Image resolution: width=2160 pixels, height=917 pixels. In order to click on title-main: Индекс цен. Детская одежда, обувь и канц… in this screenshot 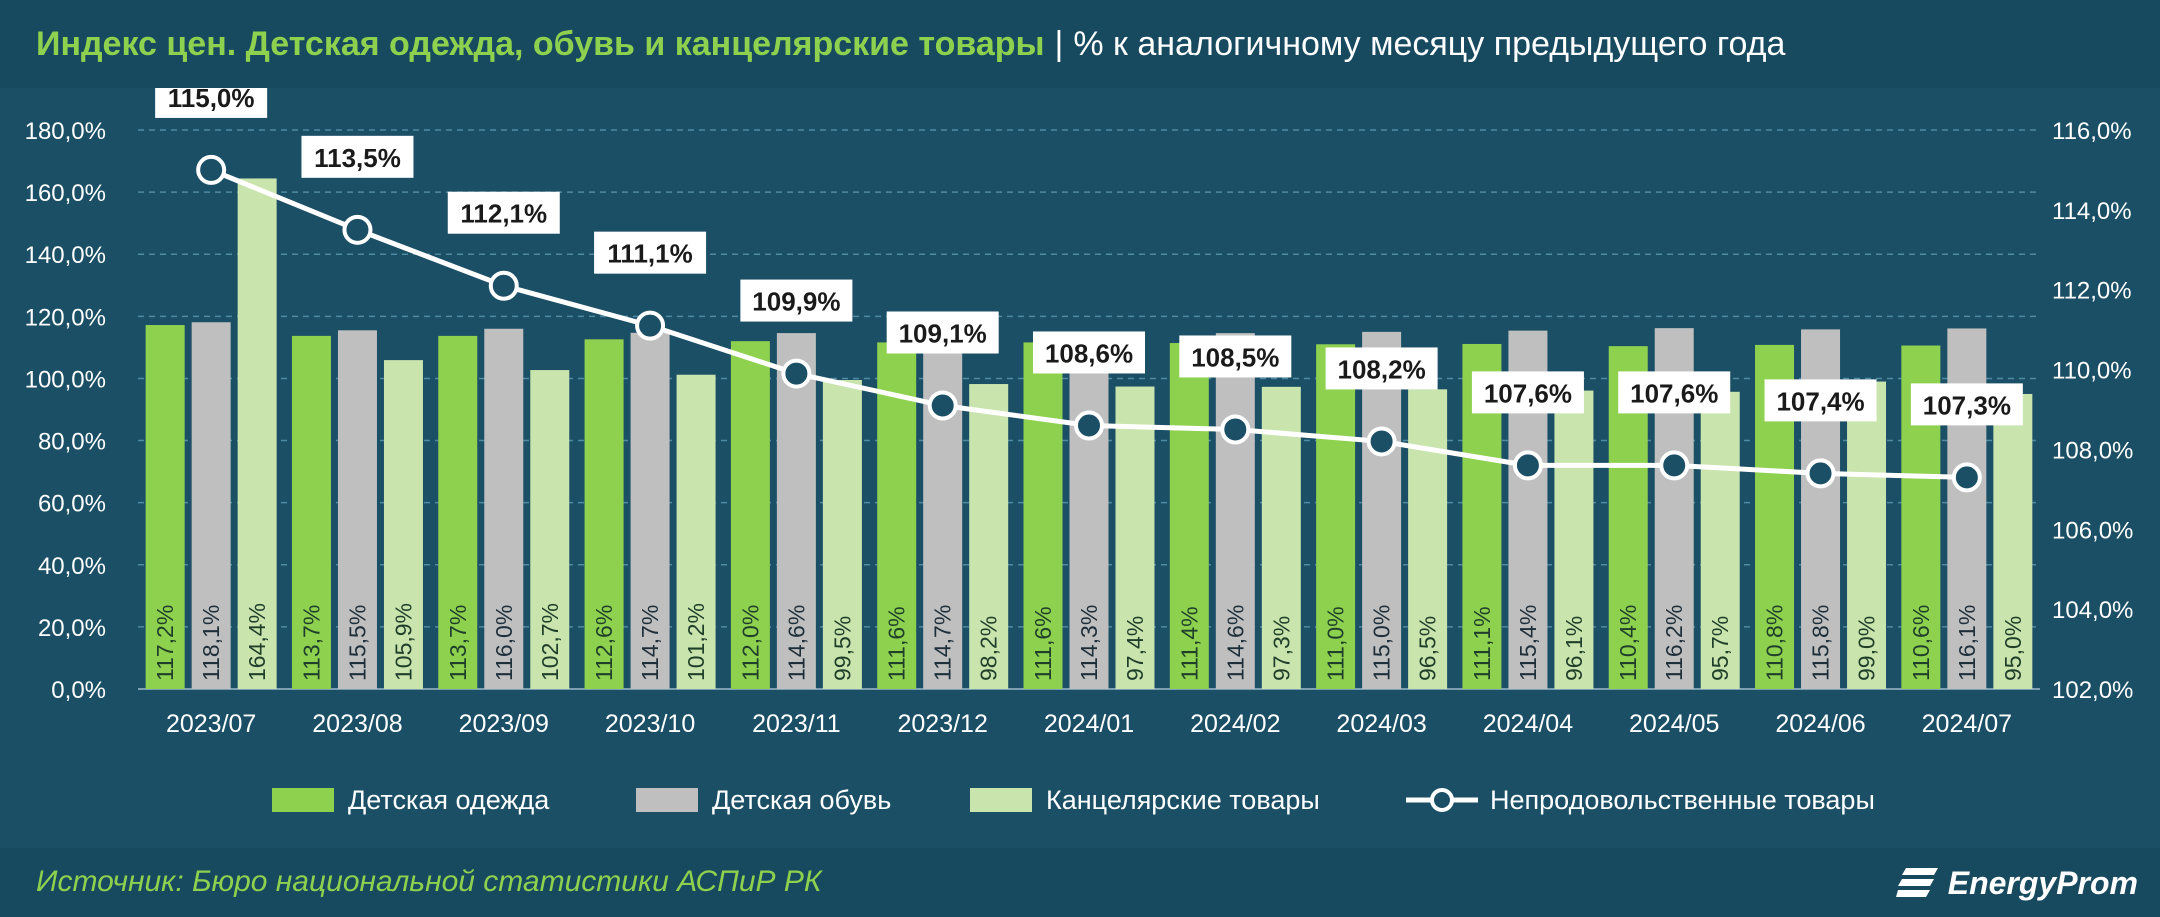, I will do `click(540, 44)`.